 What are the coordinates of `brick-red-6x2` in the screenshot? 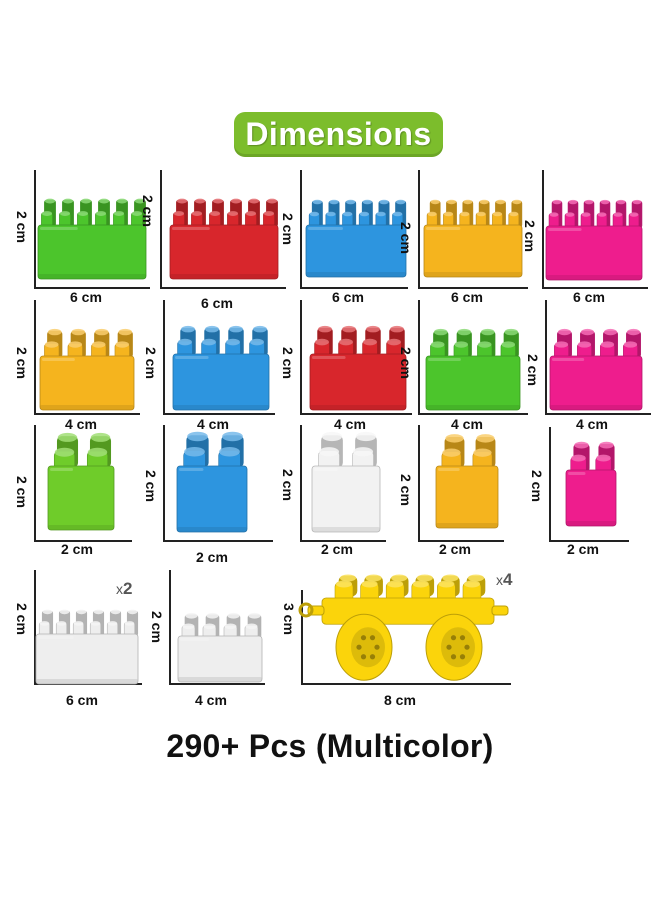 It's located at (224, 239).